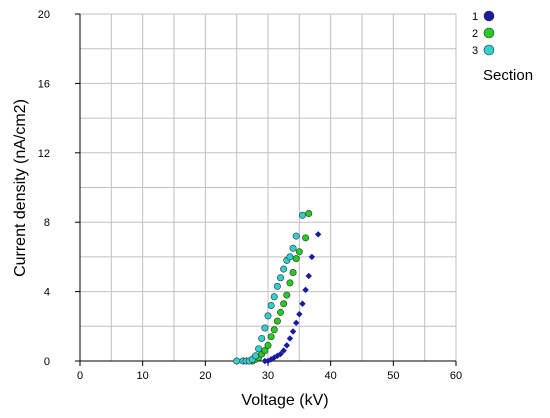 This screenshot has height=418, width=550. I want to click on x-tick-label: 10, so click(143, 376).